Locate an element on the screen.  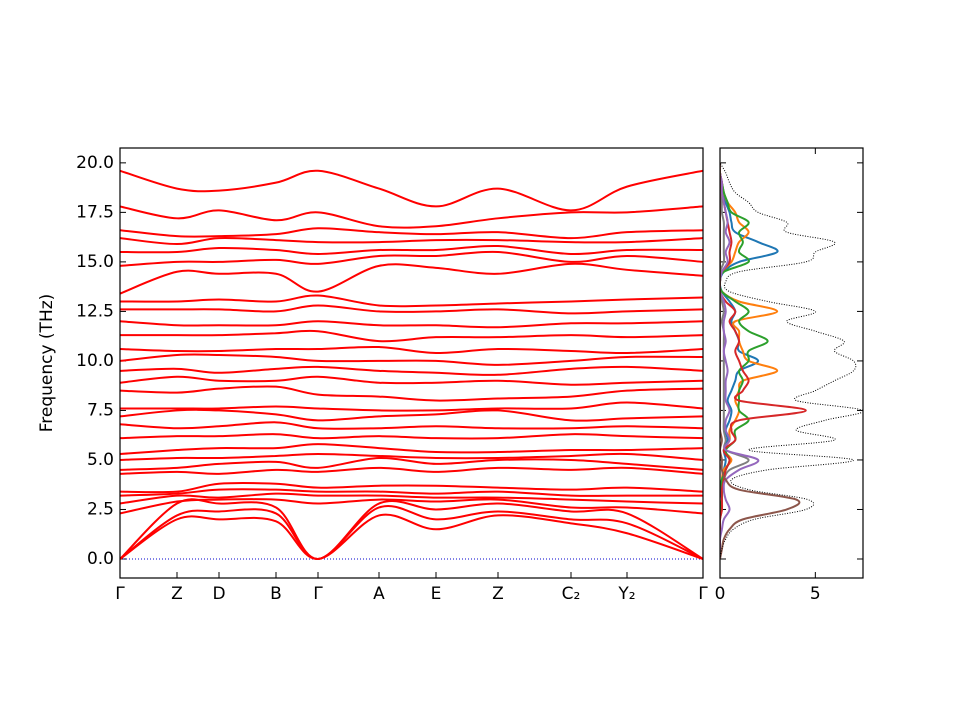
x-tick-label: D is located at coordinates (218, 594).